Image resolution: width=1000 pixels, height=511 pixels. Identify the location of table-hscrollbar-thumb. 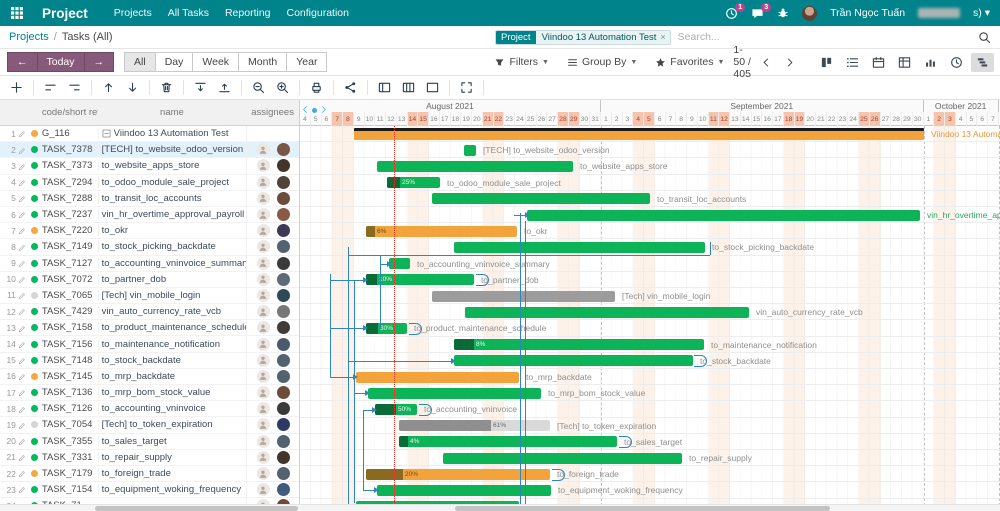
(196, 508).